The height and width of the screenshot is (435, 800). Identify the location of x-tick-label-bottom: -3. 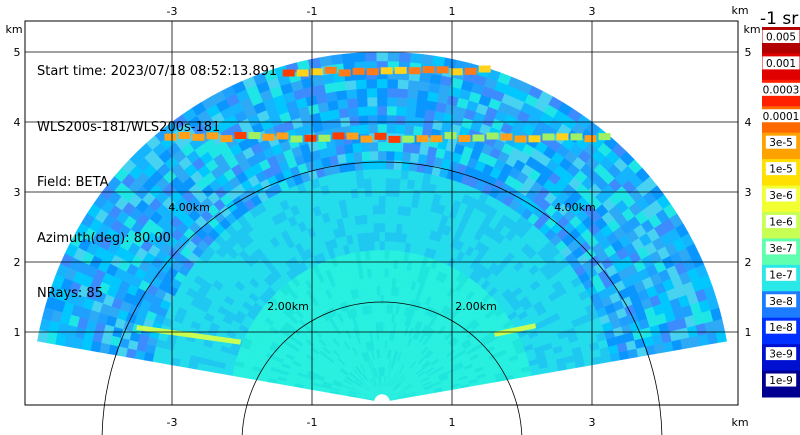
(172, 422).